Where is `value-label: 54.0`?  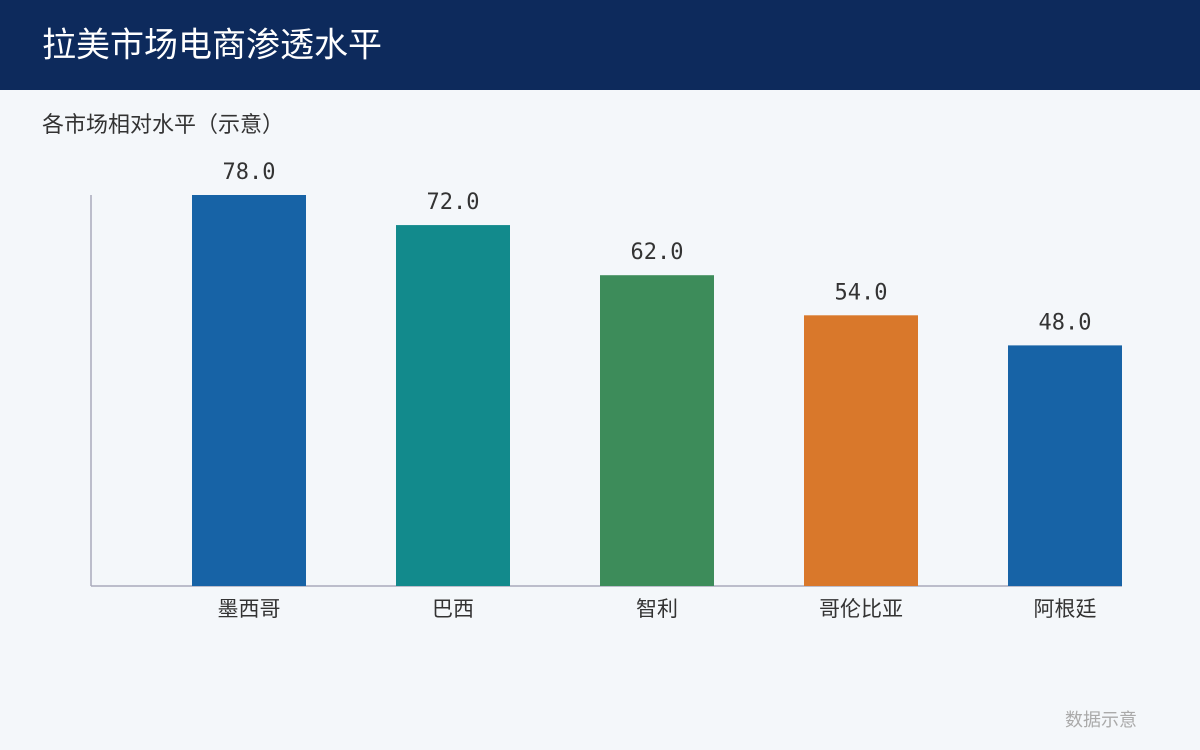 value-label: 54.0 is located at coordinates (861, 292).